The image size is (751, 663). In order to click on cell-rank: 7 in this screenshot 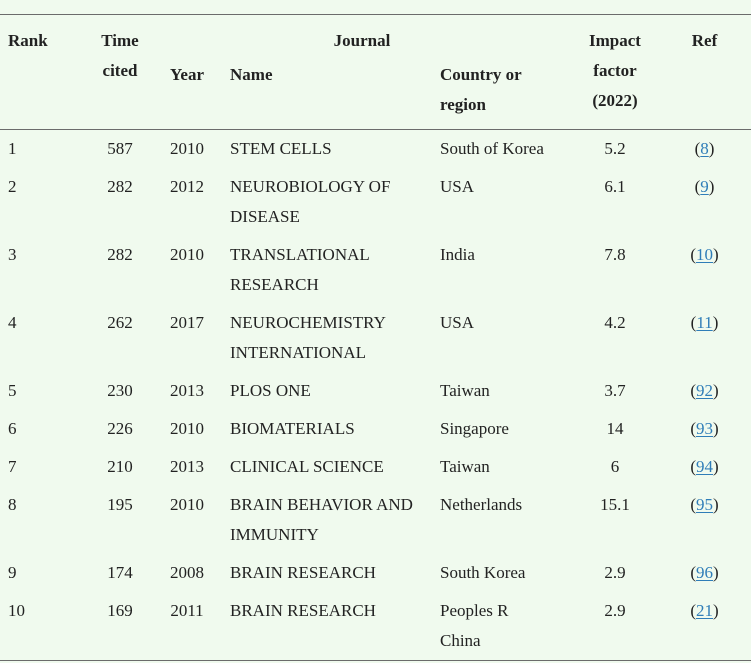, I will do `click(12, 466)`.